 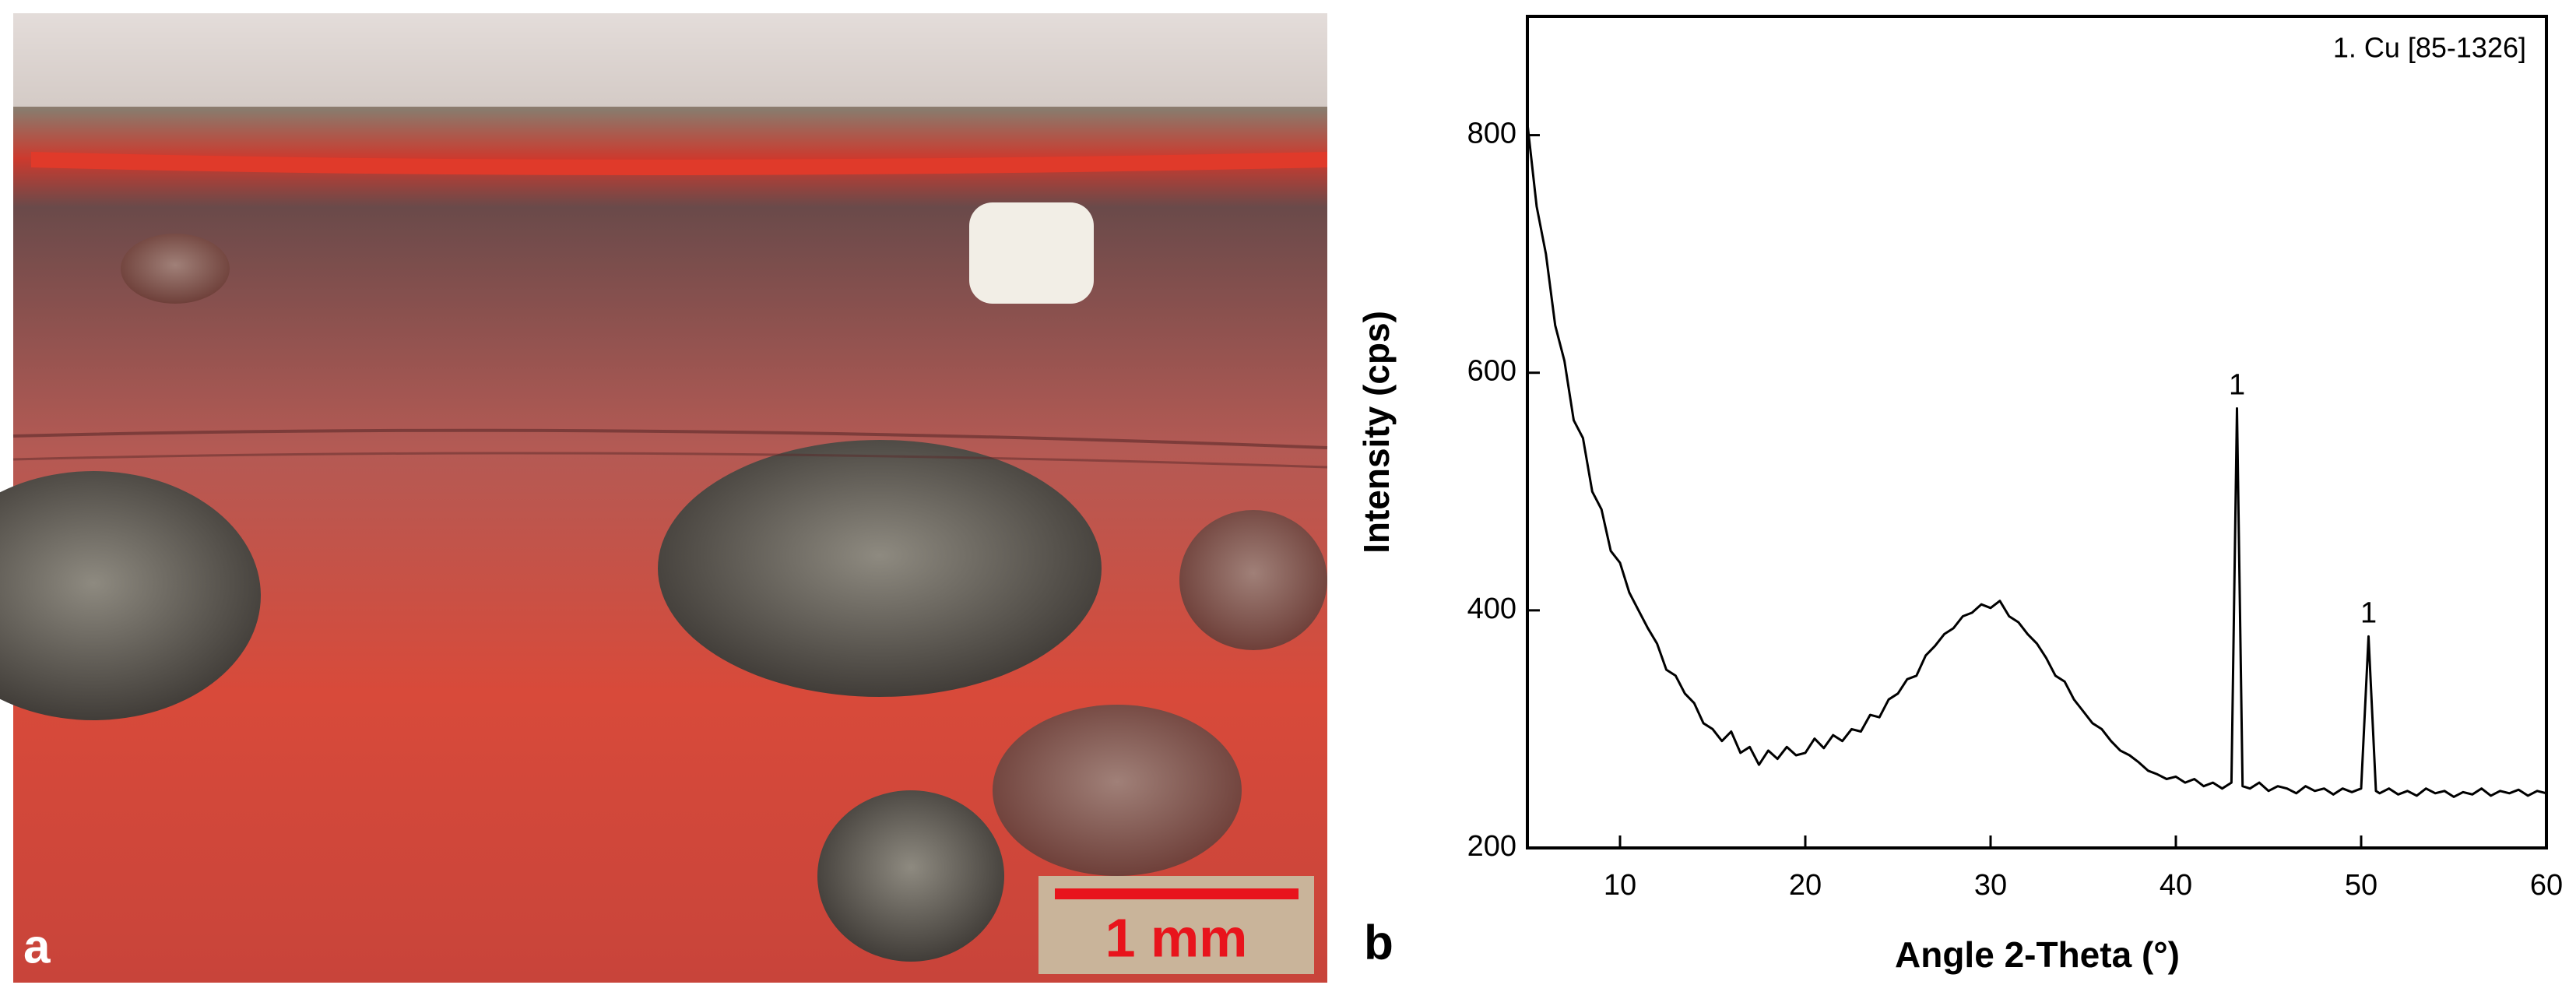 I want to click on x-axis-title: Angle 2-Theta (°), so click(x=2037, y=954).